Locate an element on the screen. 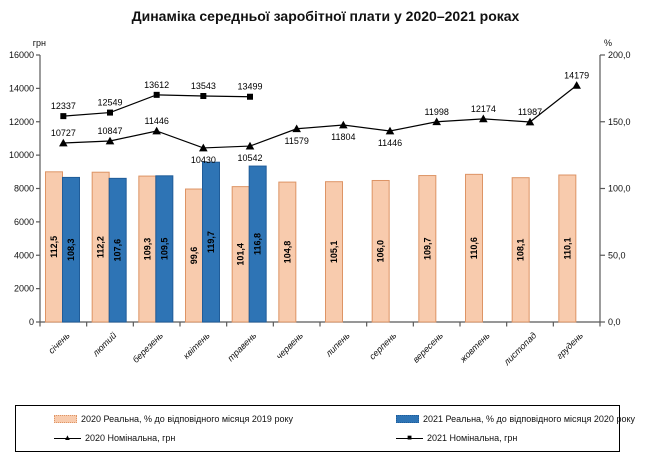 The width and height of the screenshot is (651, 466). bar-value-label: 109,5 is located at coordinates (164, 249).